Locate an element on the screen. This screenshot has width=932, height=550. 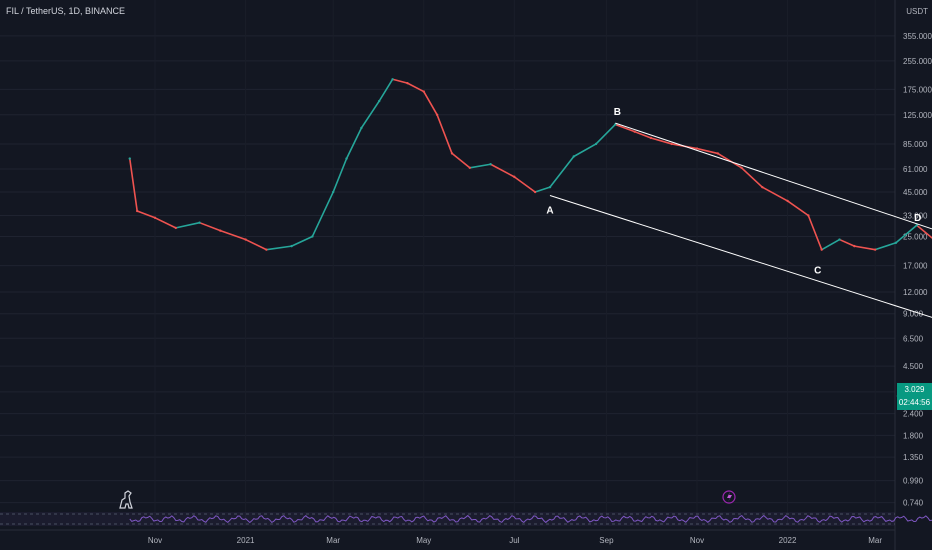
lightning-icon is located at coordinates (729, 497).